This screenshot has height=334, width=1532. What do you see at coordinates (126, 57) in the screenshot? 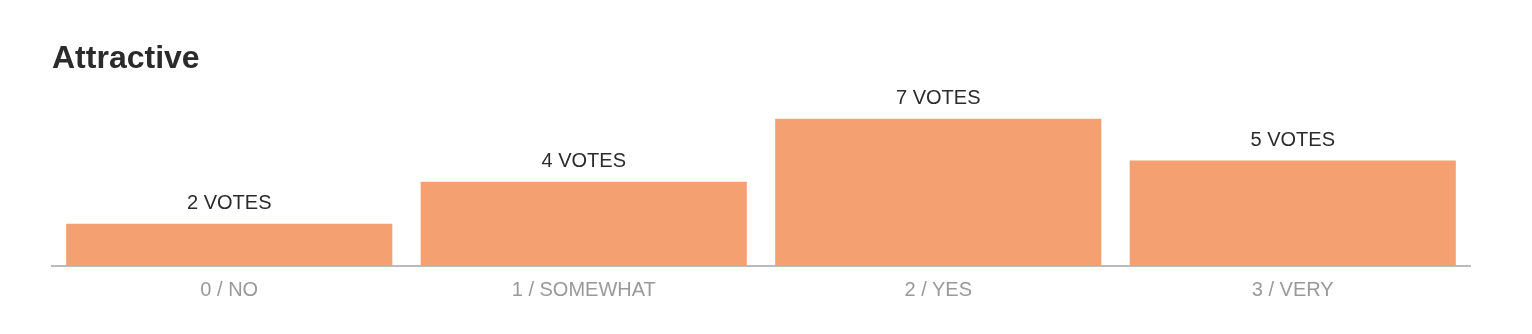
I see `chart-title: Attractive` at bounding box center [126, 57].